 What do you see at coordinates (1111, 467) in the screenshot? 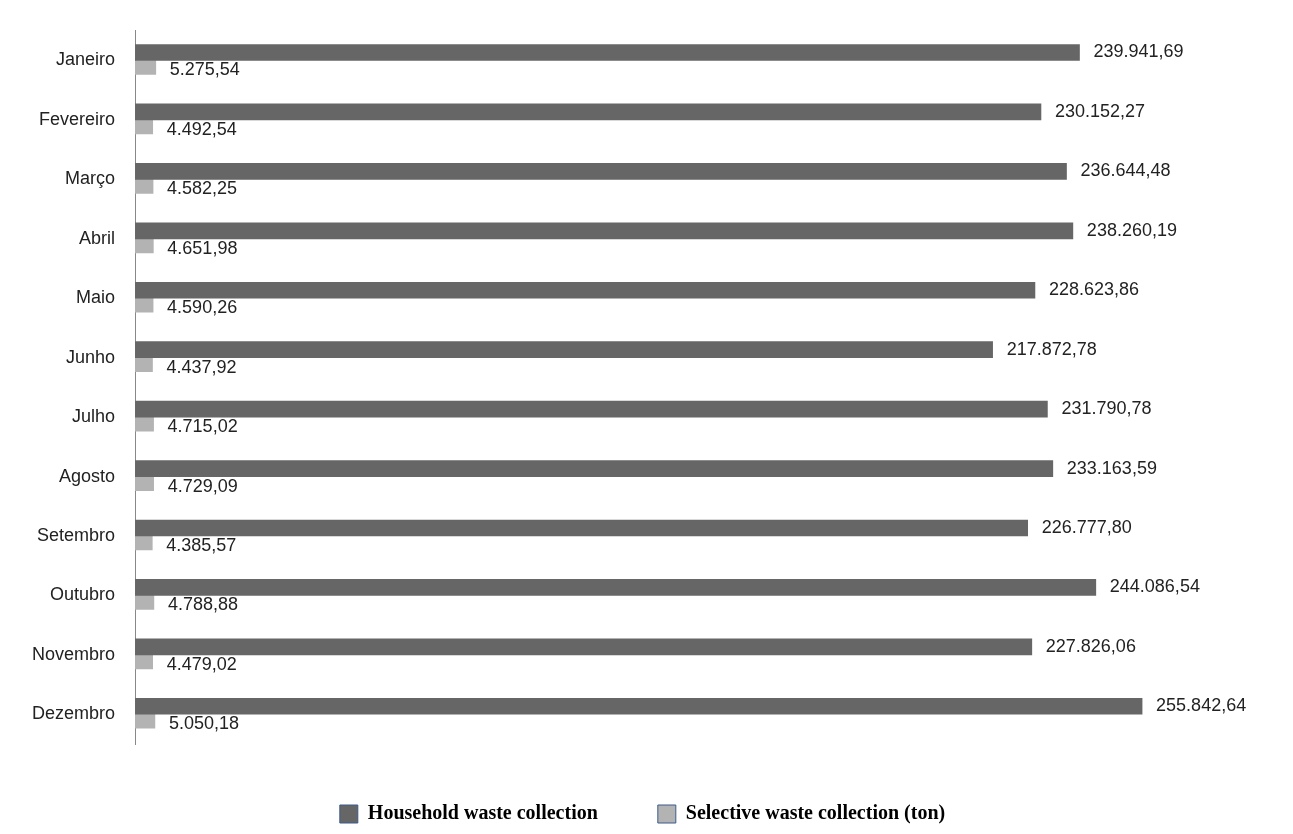
I see `data-label: 233.163,59` at bounding box center [1111, 467].